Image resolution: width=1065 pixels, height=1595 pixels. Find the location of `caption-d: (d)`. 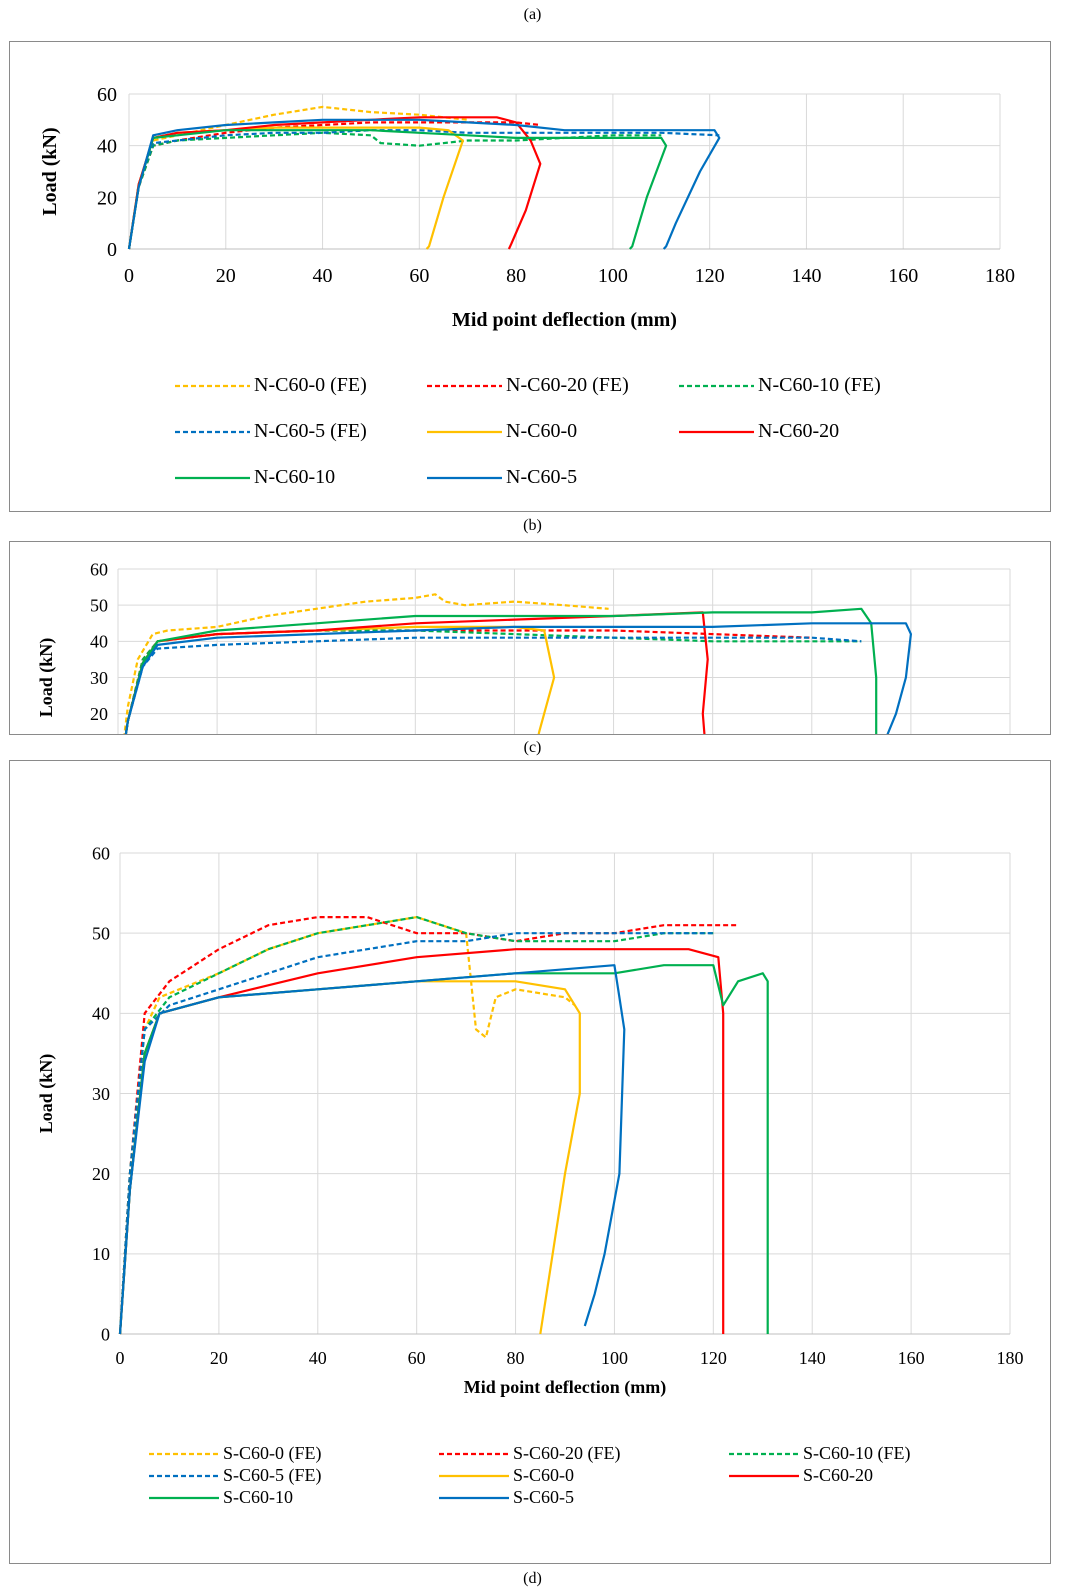

caption-d: (d) is located at coordinates (532, 1578).